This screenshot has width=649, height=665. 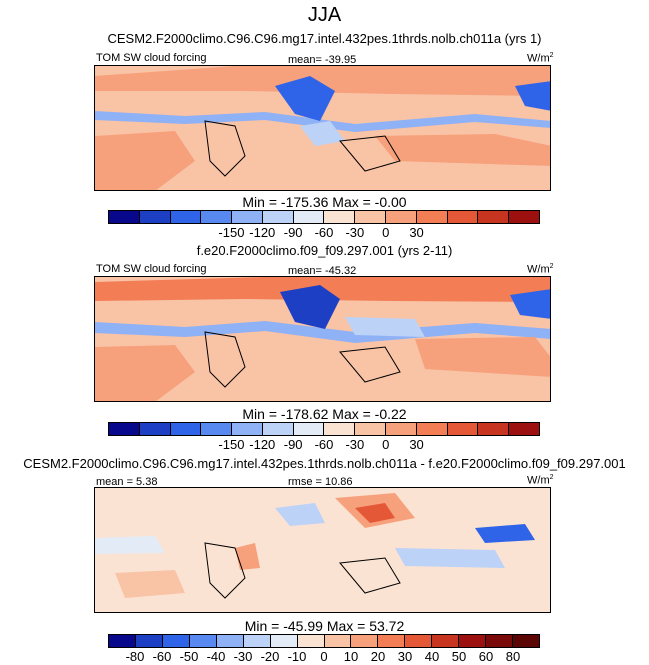 I want to click on colorbar-tick-label: 60, so click(x=486, y=656).